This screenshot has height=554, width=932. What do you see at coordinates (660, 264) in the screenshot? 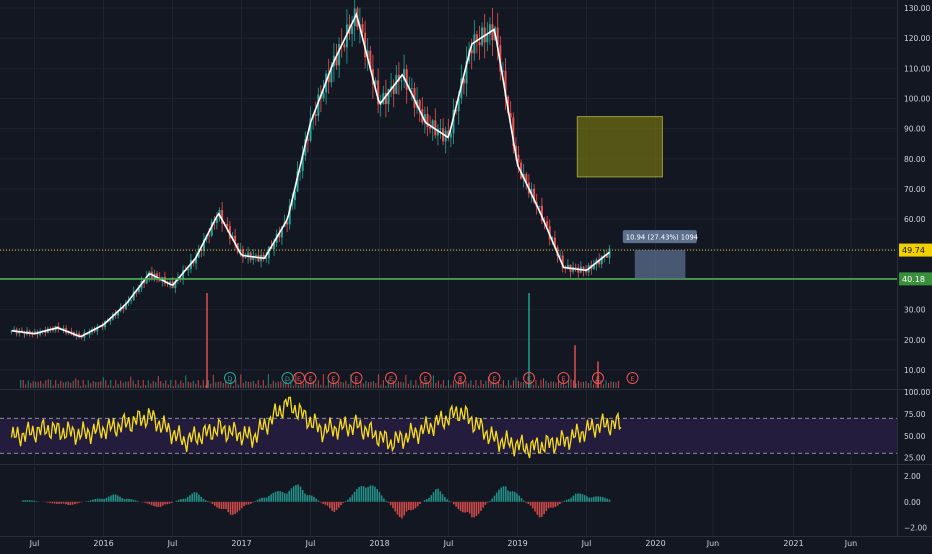
I see `measure-box` at bounding box center [660, 264].